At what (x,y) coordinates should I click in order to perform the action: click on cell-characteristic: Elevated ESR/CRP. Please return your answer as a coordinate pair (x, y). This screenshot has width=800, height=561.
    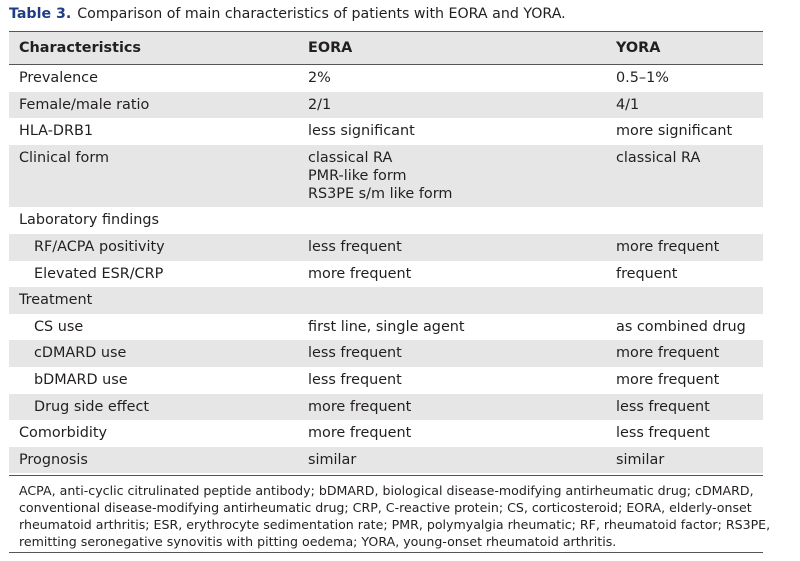
    Looking at the image, I should click on (99, 273).